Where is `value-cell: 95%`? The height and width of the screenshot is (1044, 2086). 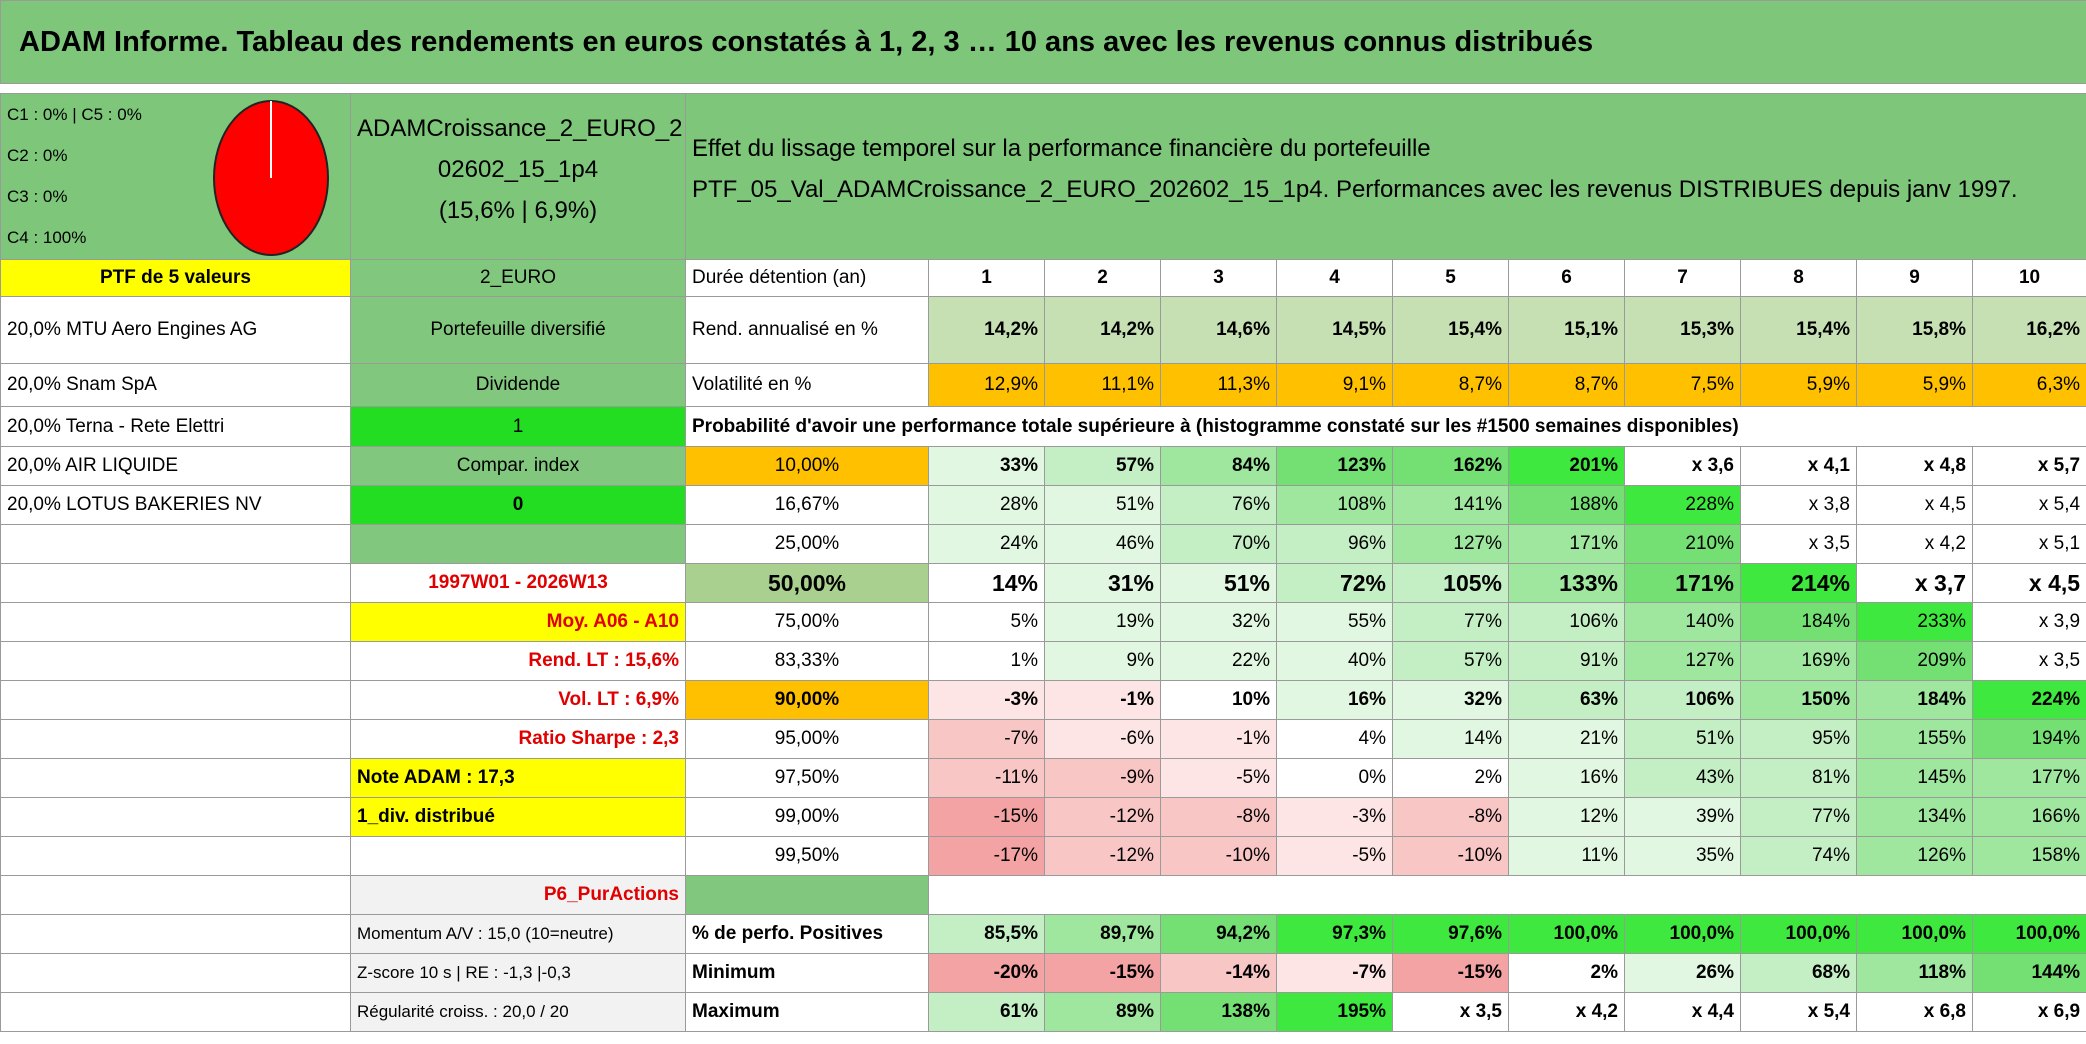 value-cell: 95% is located at coordinates (1798, 739).